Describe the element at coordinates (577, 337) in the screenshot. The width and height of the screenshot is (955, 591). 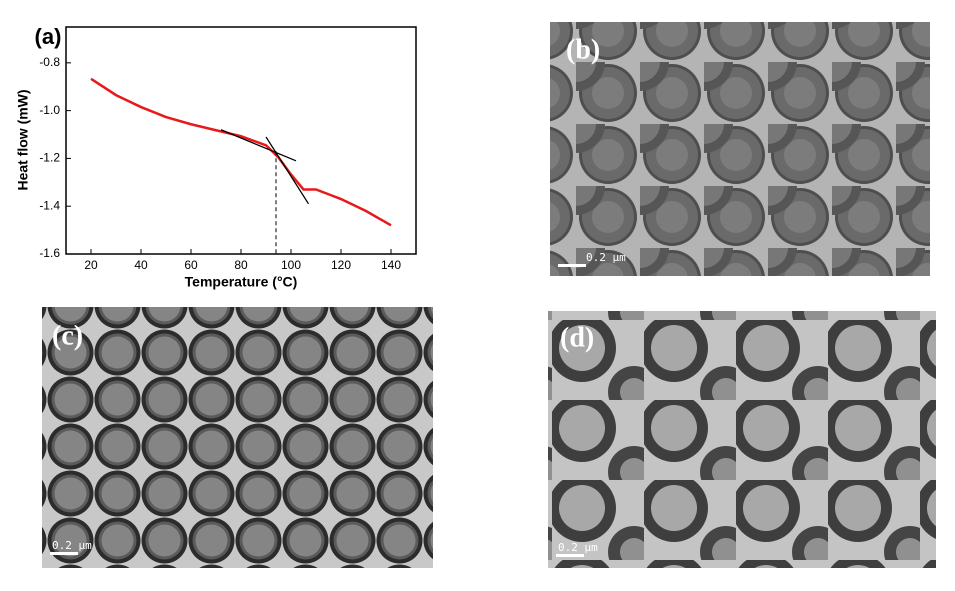
I see `panel-label: (d)` at that location.